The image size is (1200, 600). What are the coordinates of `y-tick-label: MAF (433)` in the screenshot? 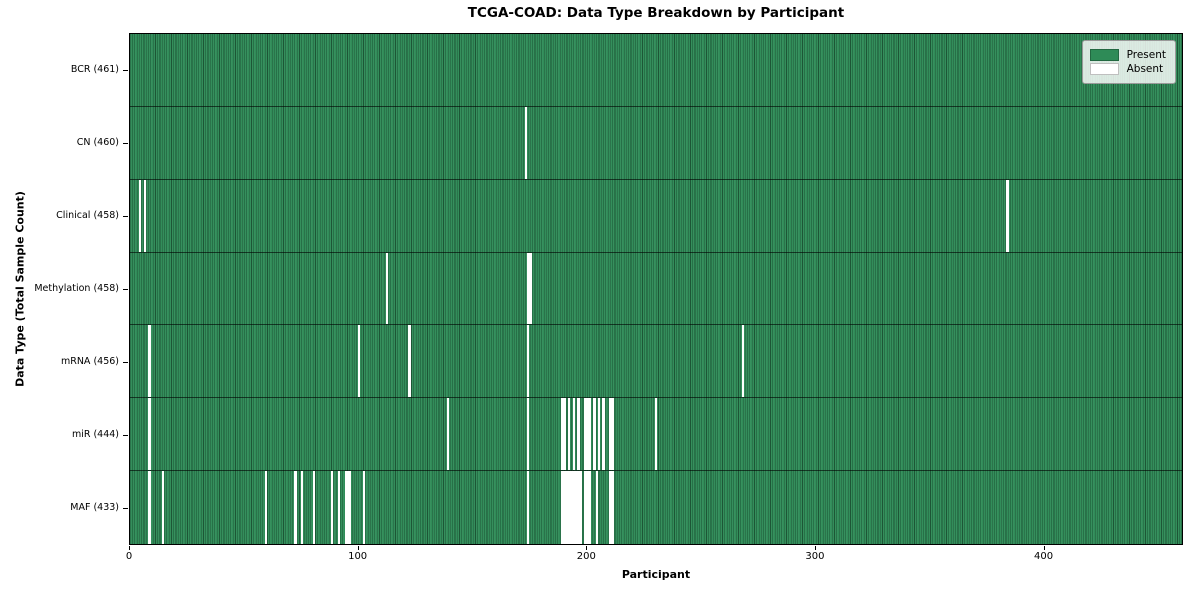 It's located at (94, 508).